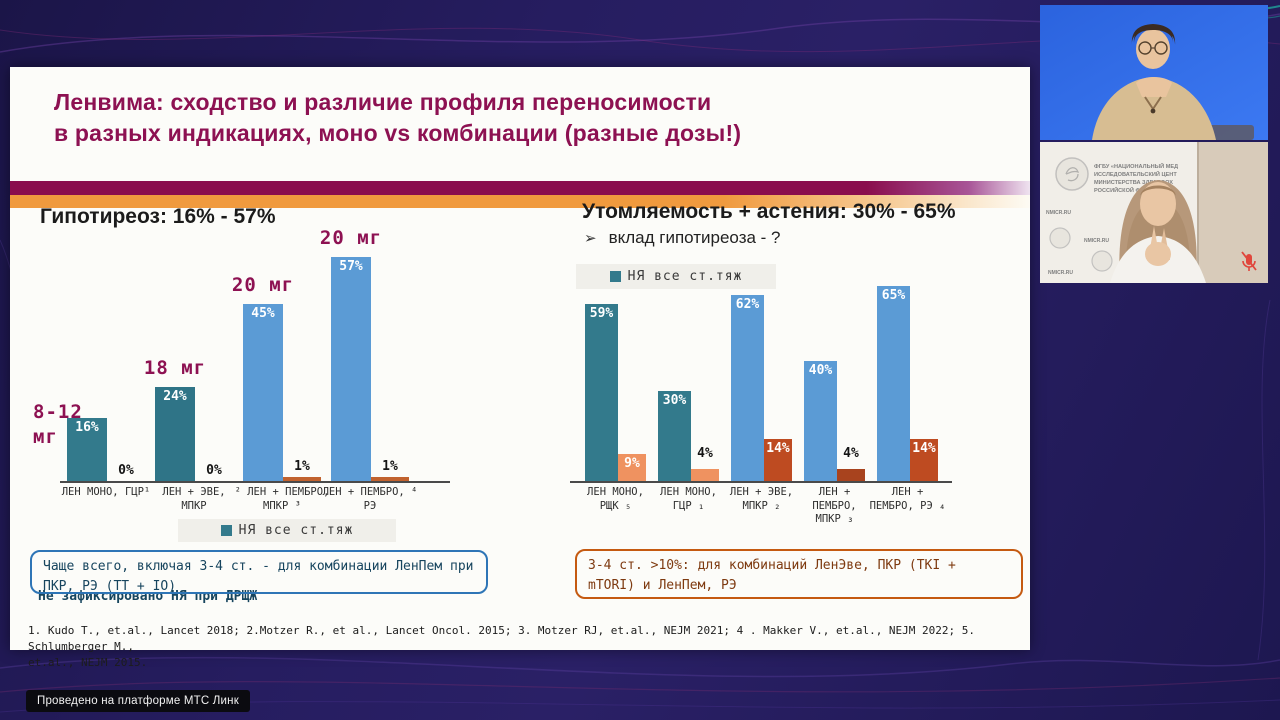 This screenshot has width=1280, height=720. I want to click on bar-group: 62% 14% ЛЕН + ЭВЕ, МПКР ₂, so click(761, 403).